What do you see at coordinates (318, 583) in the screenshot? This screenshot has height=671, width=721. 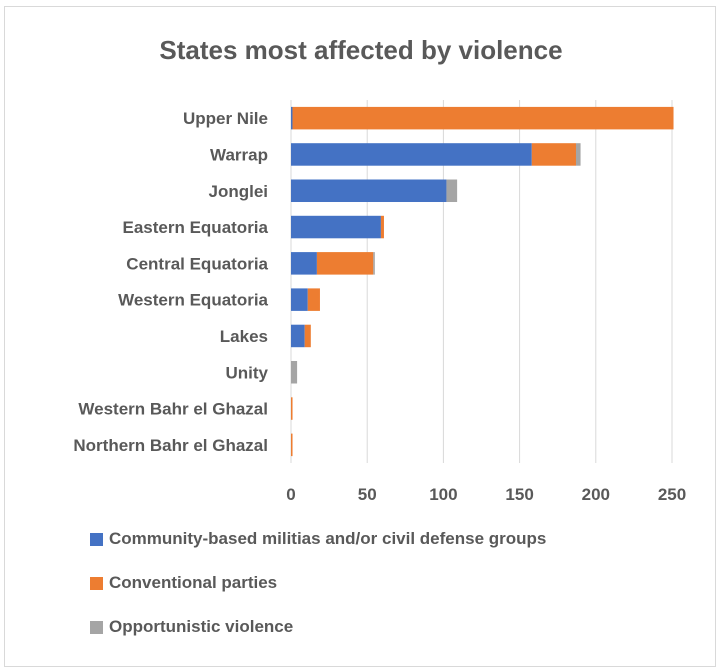 I see `legend-item-conventional: Conventional parties` at bounding box center [318, 583].